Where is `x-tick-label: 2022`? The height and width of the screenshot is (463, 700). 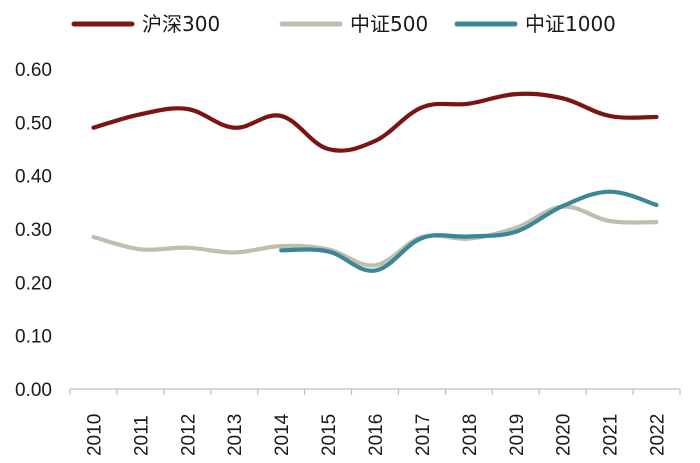 x-tick-label: 2022 is located at coordinates (658, 435).